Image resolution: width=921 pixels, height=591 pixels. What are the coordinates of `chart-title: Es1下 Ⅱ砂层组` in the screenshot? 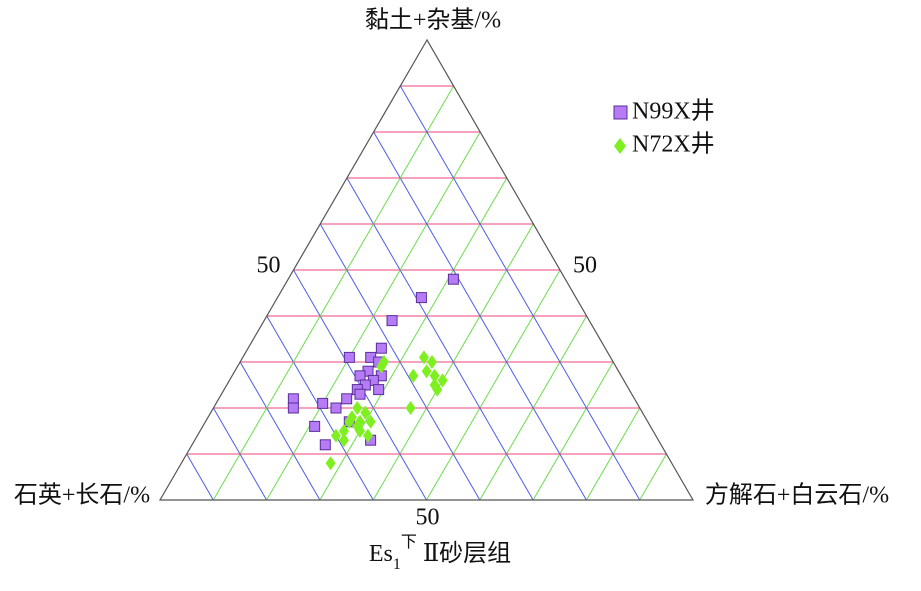 It's located at (440, 553).